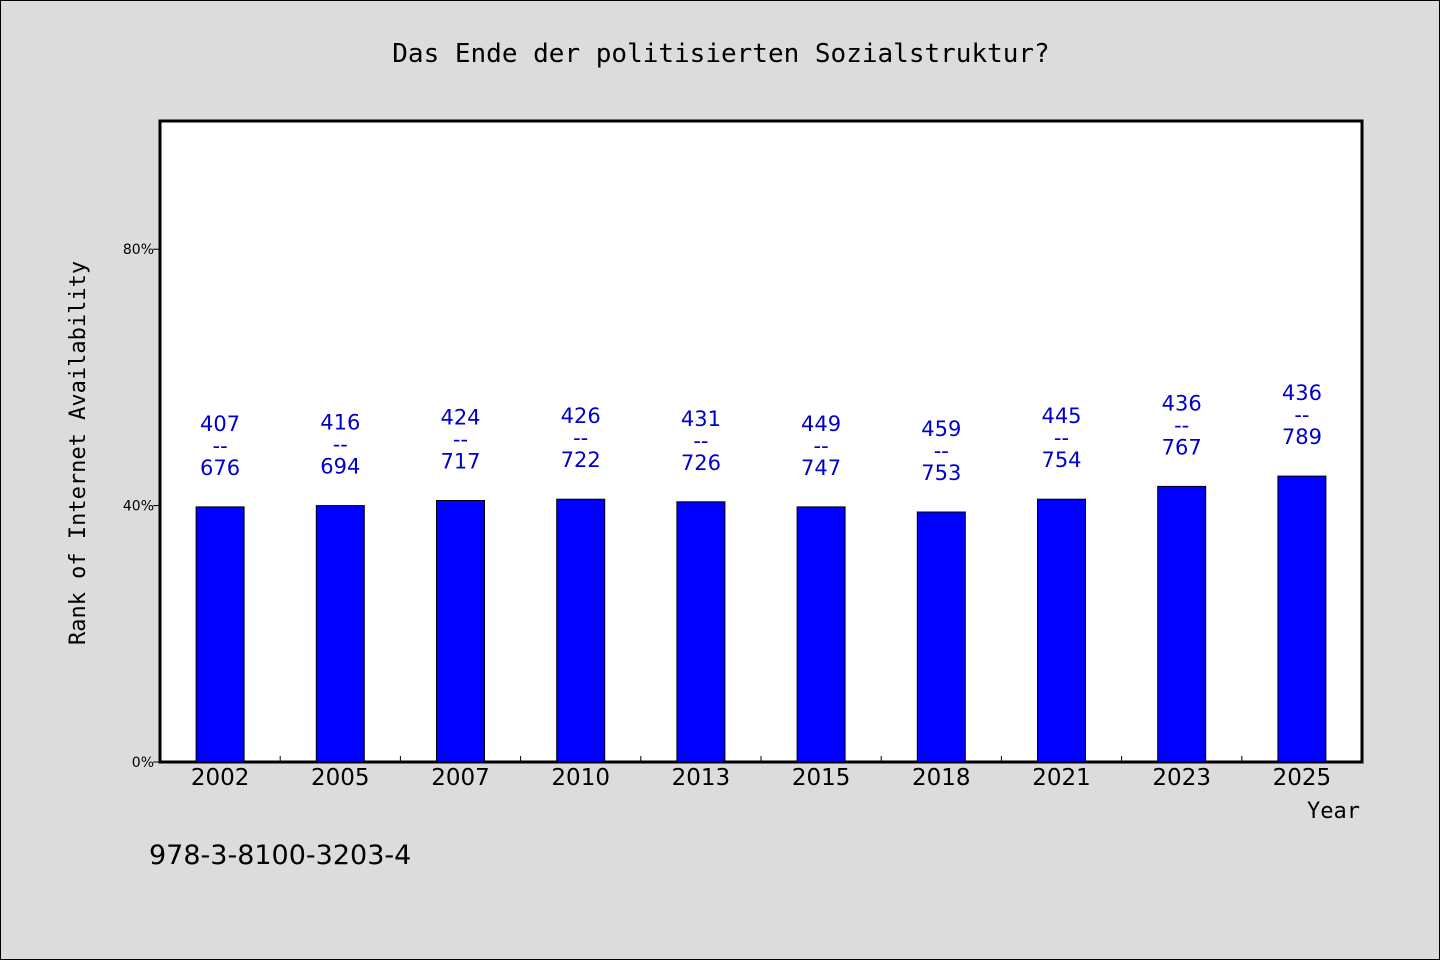 This screenshot has height=960, width=1440. What do you see at coordinates (460, 418) in the screenshot?
I see `bar-label-top: 424` at bounding box center [460, 418].